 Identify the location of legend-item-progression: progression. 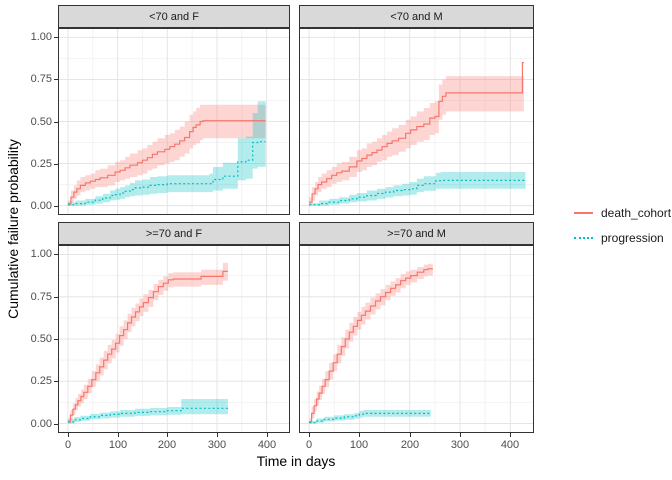
(622, 238).